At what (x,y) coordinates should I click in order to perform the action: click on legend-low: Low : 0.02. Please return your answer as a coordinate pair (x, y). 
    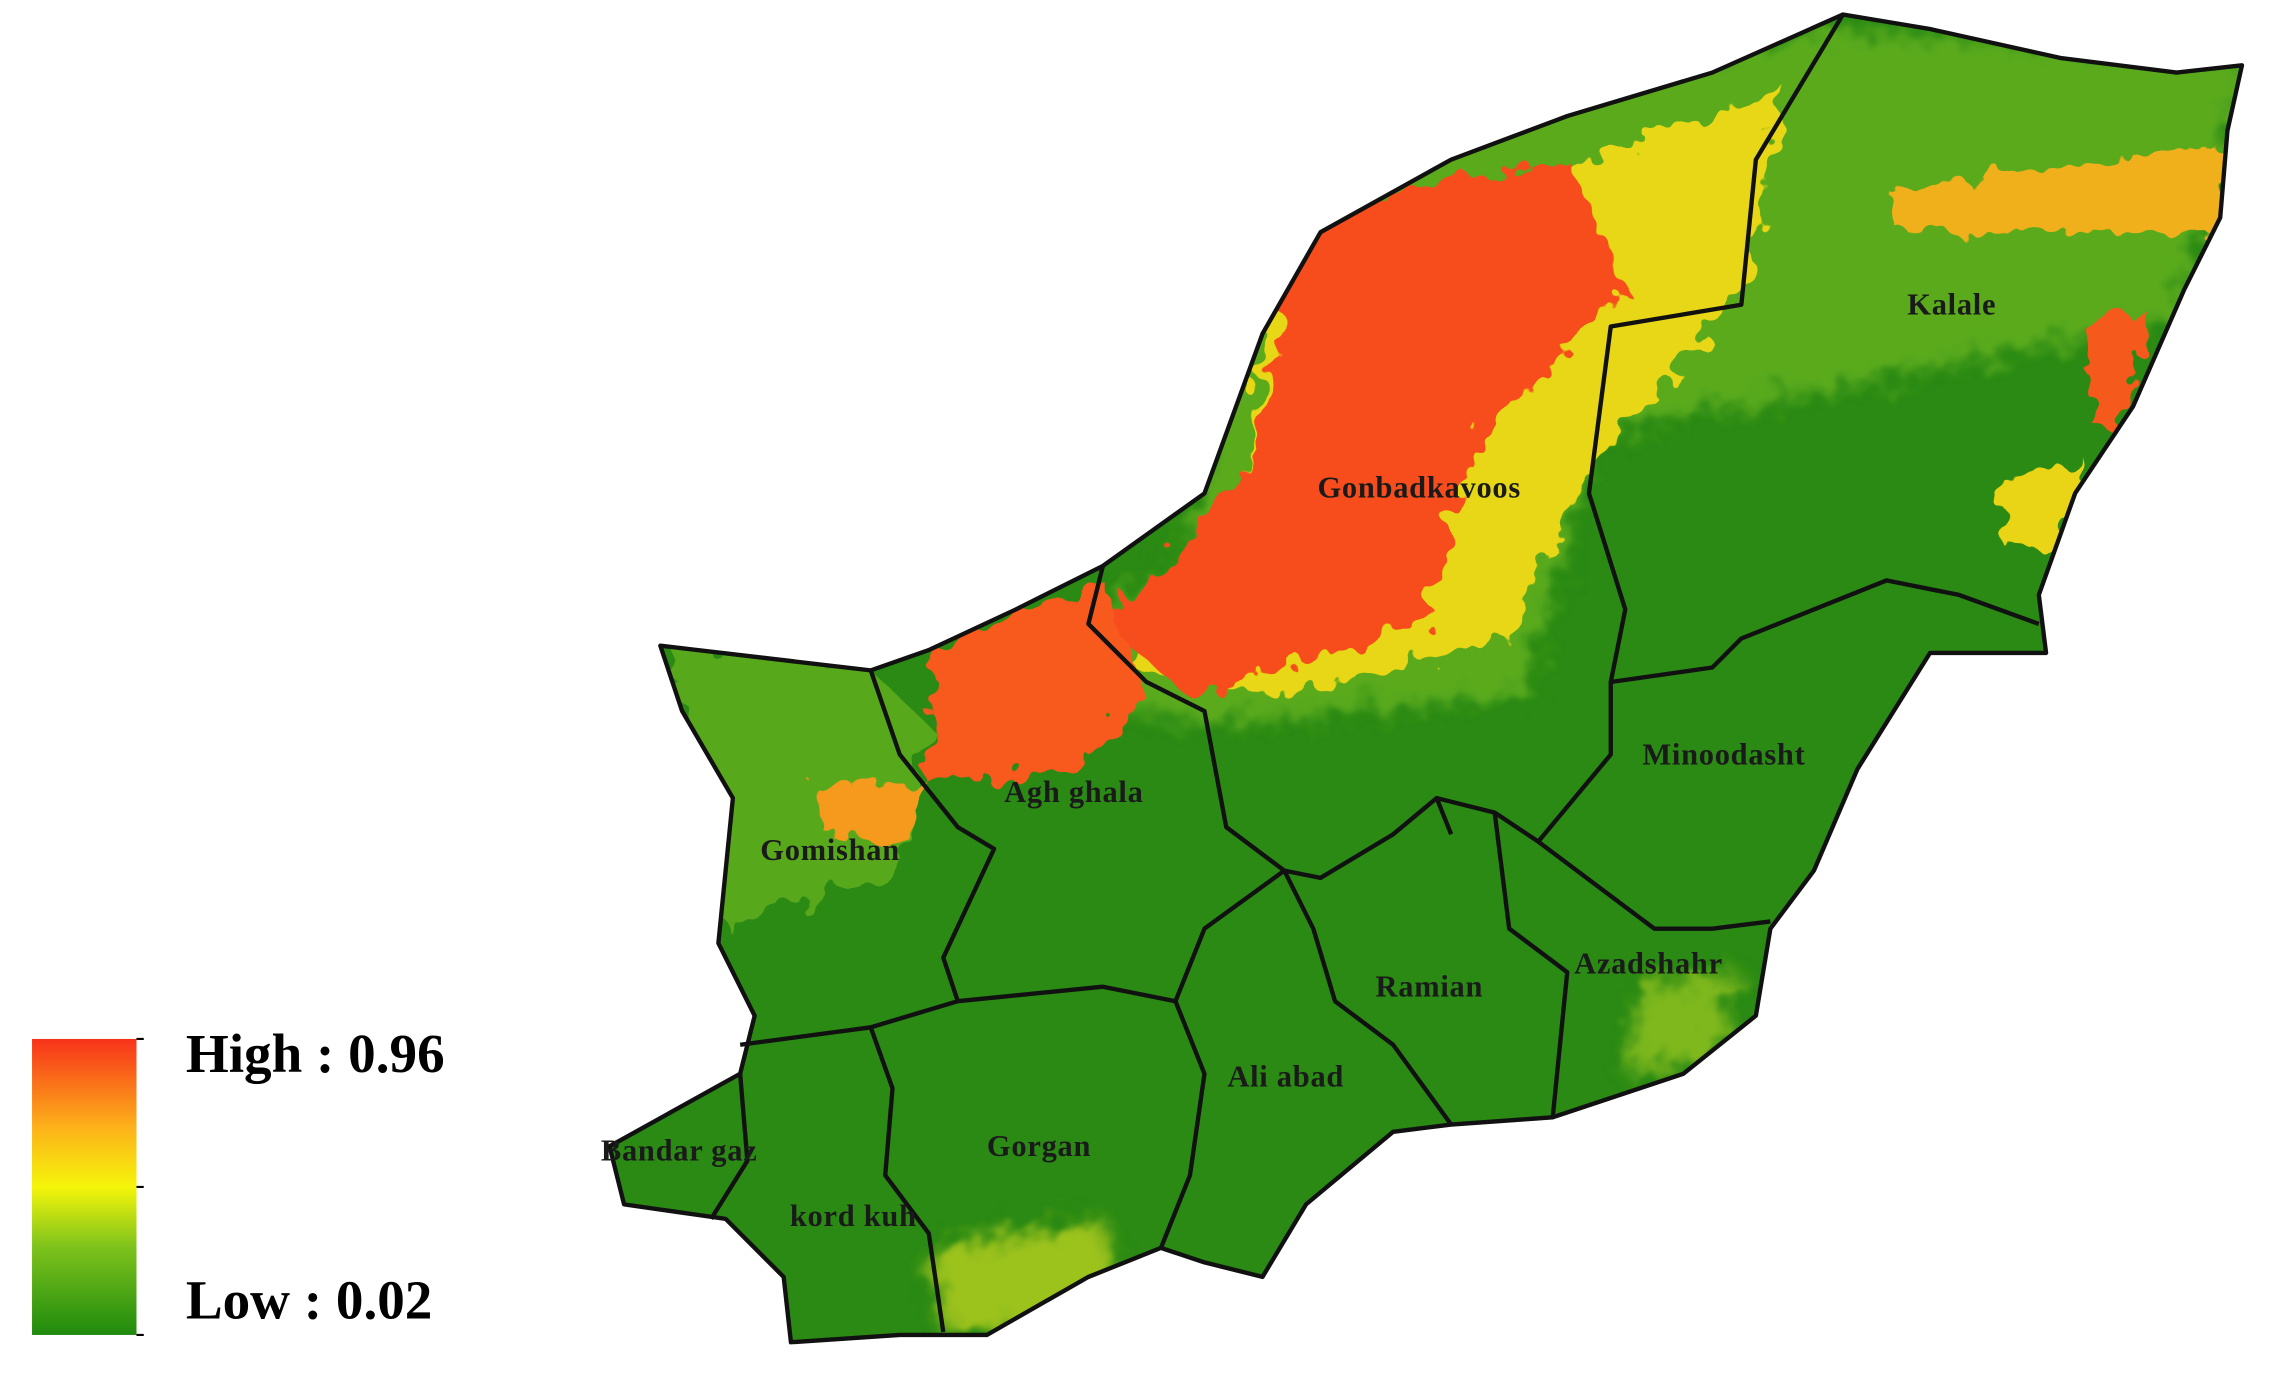
    Looking at the image, I should click on (309, 1300).